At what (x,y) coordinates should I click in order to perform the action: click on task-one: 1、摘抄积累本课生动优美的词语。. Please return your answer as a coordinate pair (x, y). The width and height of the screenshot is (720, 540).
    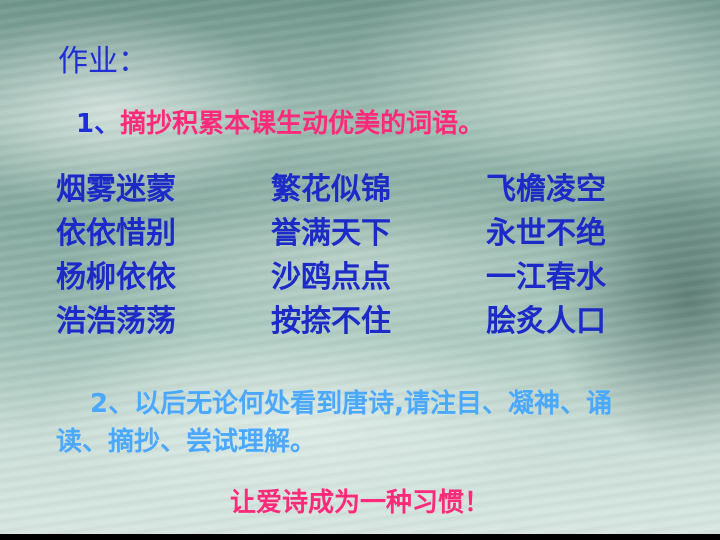
    Looking at the image, I should click on (280, 121).